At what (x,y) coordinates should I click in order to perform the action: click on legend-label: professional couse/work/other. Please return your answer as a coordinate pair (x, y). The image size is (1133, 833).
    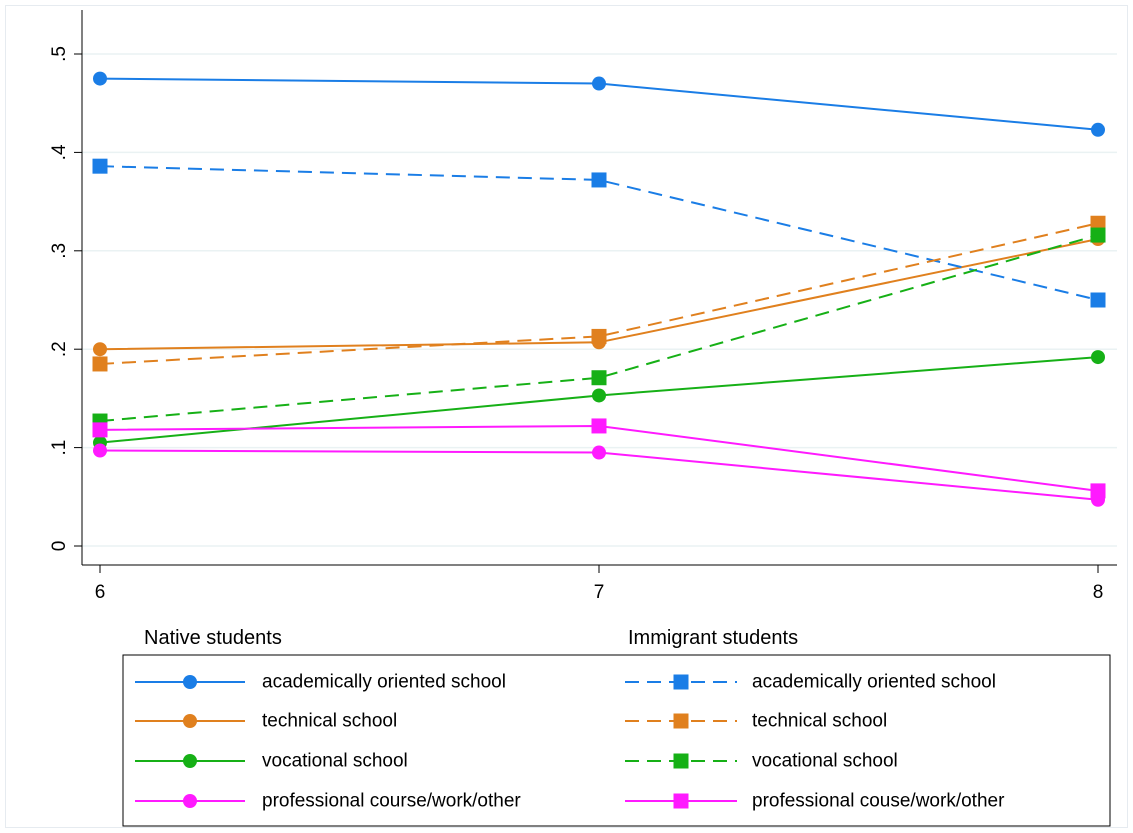
    Looking at the image, I should click on (878, 801).